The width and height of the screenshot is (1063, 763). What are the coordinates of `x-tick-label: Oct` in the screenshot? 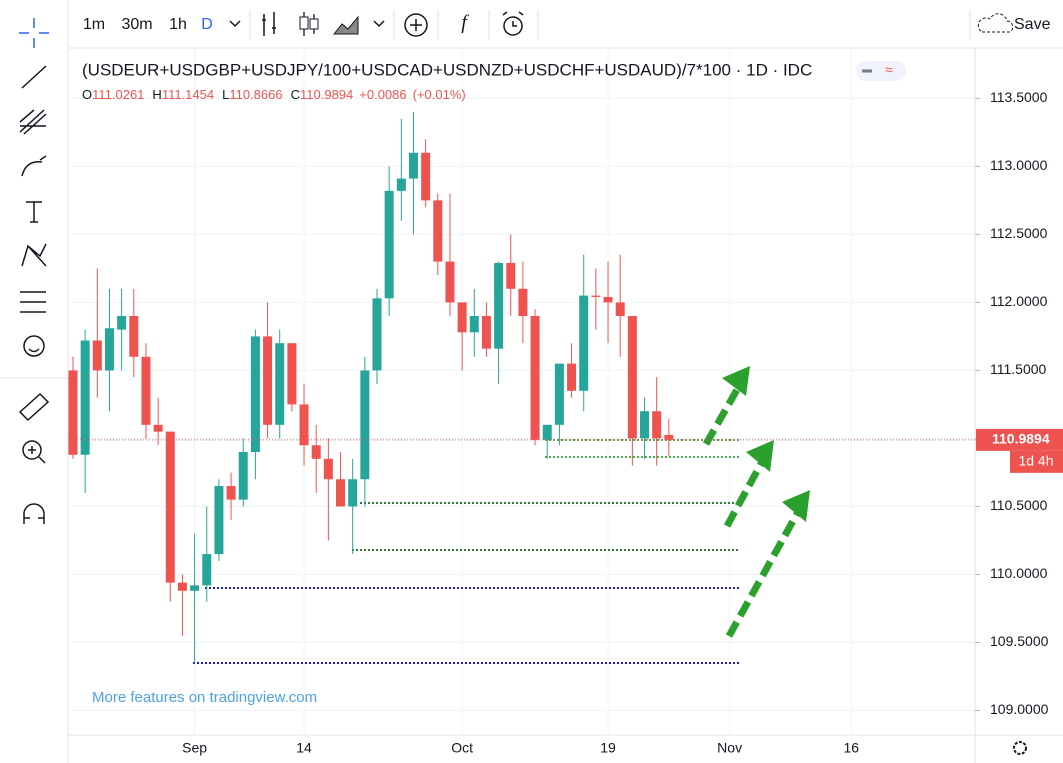 It's located at (462, 748).